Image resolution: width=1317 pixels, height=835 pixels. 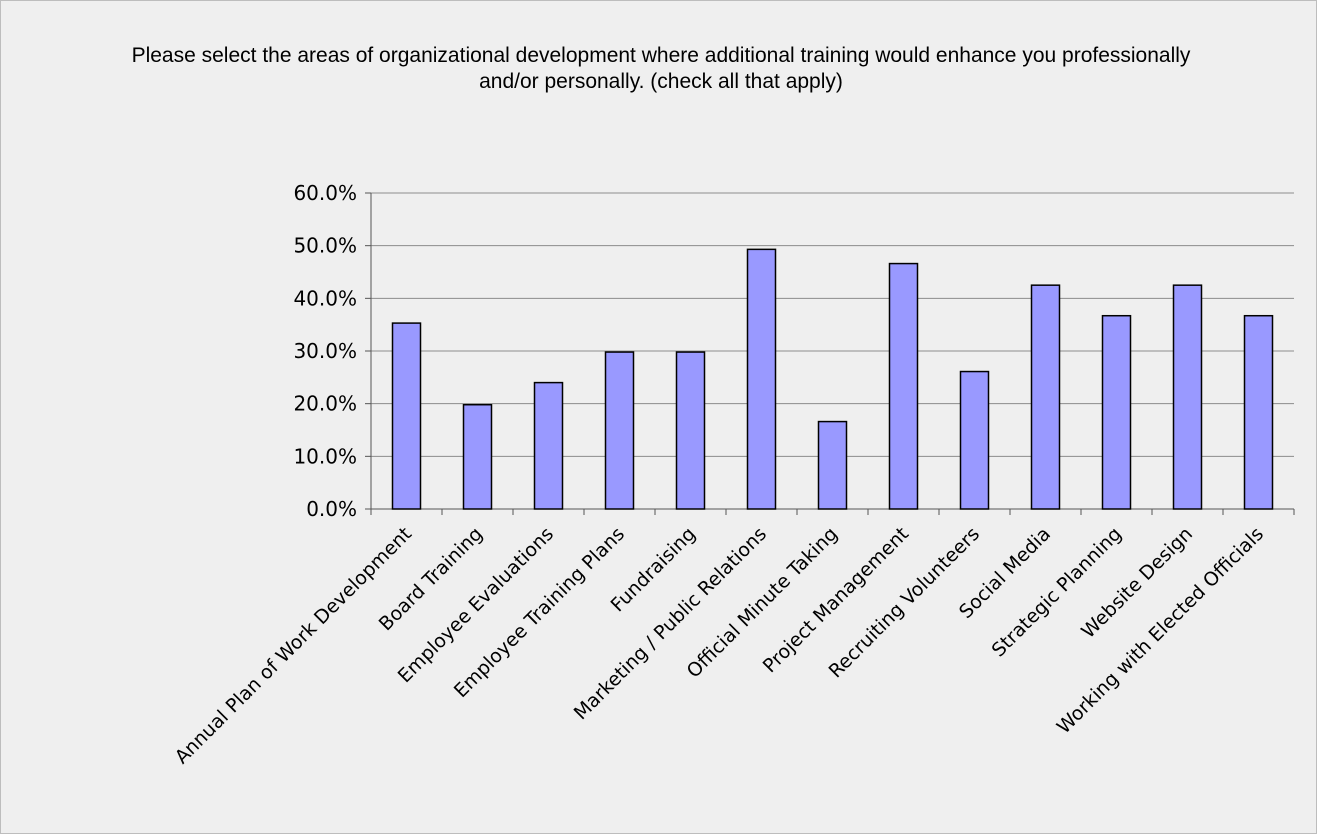 What do you see at coordinates (325, 298) in the screenshot?
I see `y-tick-label: 40.0%` at bounding box center [325, 298].